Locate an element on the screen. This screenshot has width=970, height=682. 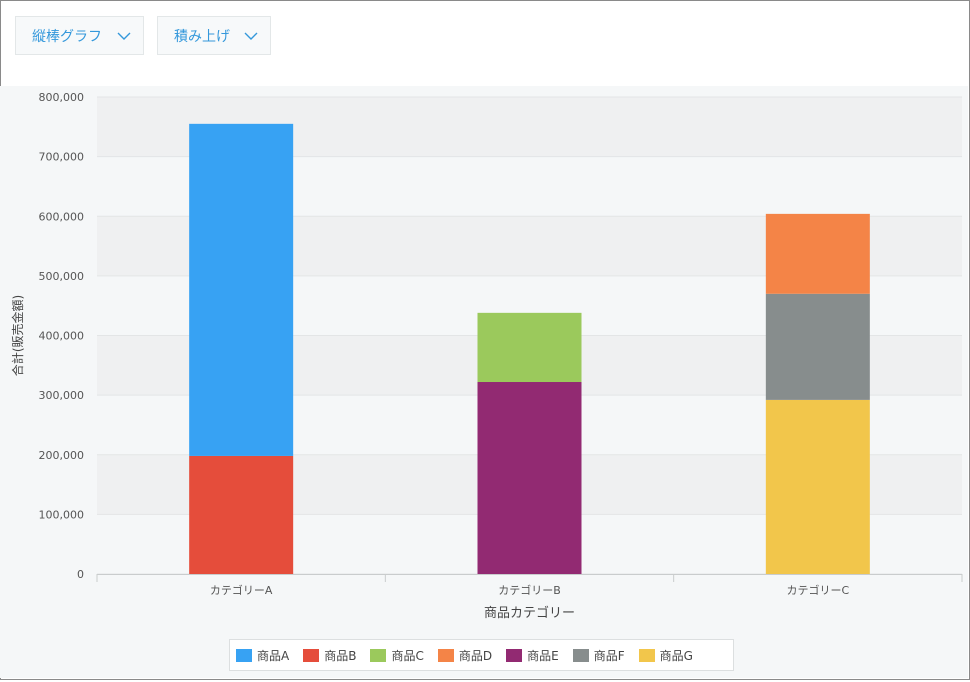
y-tick-label: 200,000 is located at coordinates (62, 455).